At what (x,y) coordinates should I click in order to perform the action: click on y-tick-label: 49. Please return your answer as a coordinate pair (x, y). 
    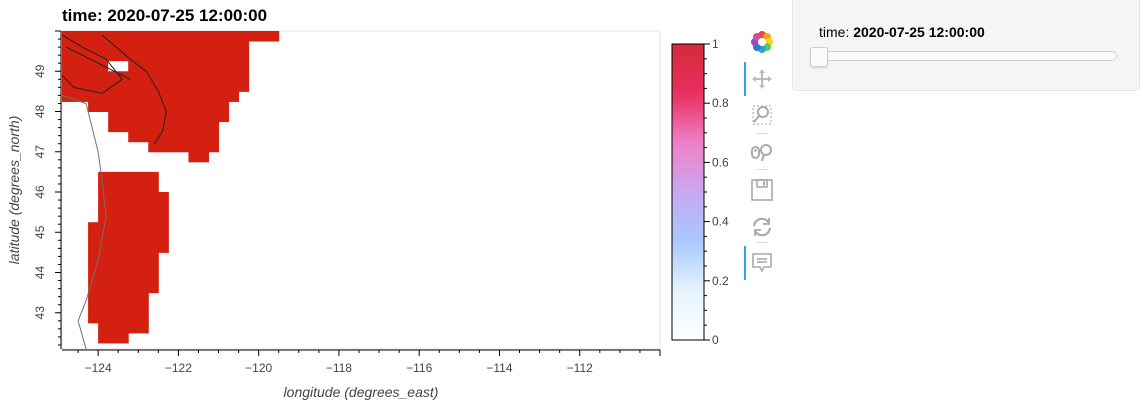
    Looking at the image, I should click on (40, 71).